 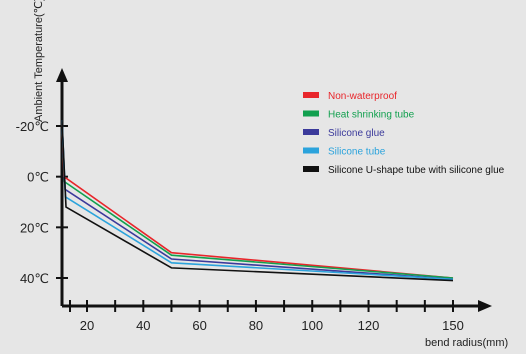 What do you see at coordinates (34, 227) in the screenshot?
I see `y-tick-label: 20℃` at bounding box center [34, 227].